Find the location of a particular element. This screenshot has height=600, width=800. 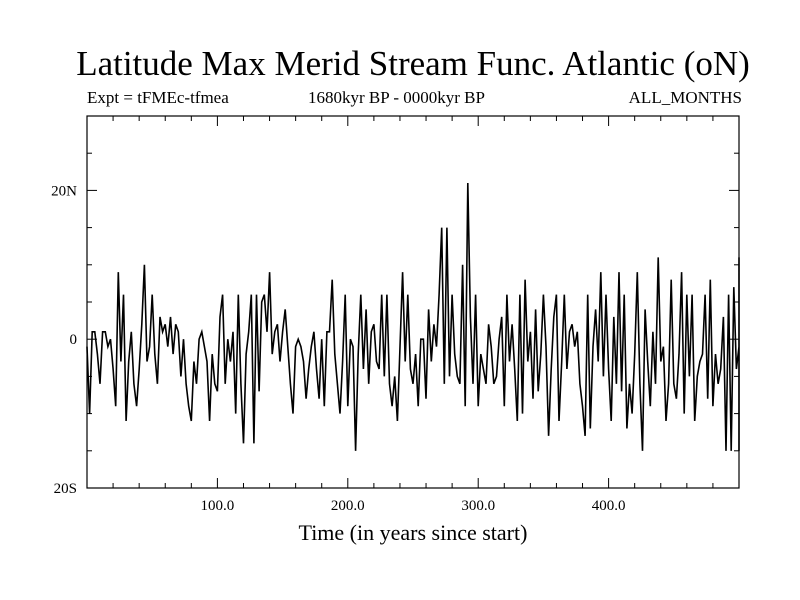

y-tick-label: 20S is located at coordinates (65, 489).